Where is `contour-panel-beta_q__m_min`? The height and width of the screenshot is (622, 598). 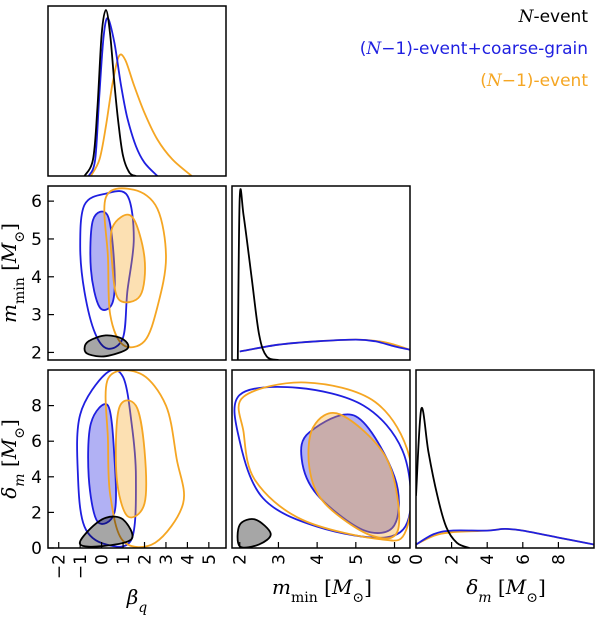
contour-panel-beta_q__m_min is located at coordinates (137, 273).